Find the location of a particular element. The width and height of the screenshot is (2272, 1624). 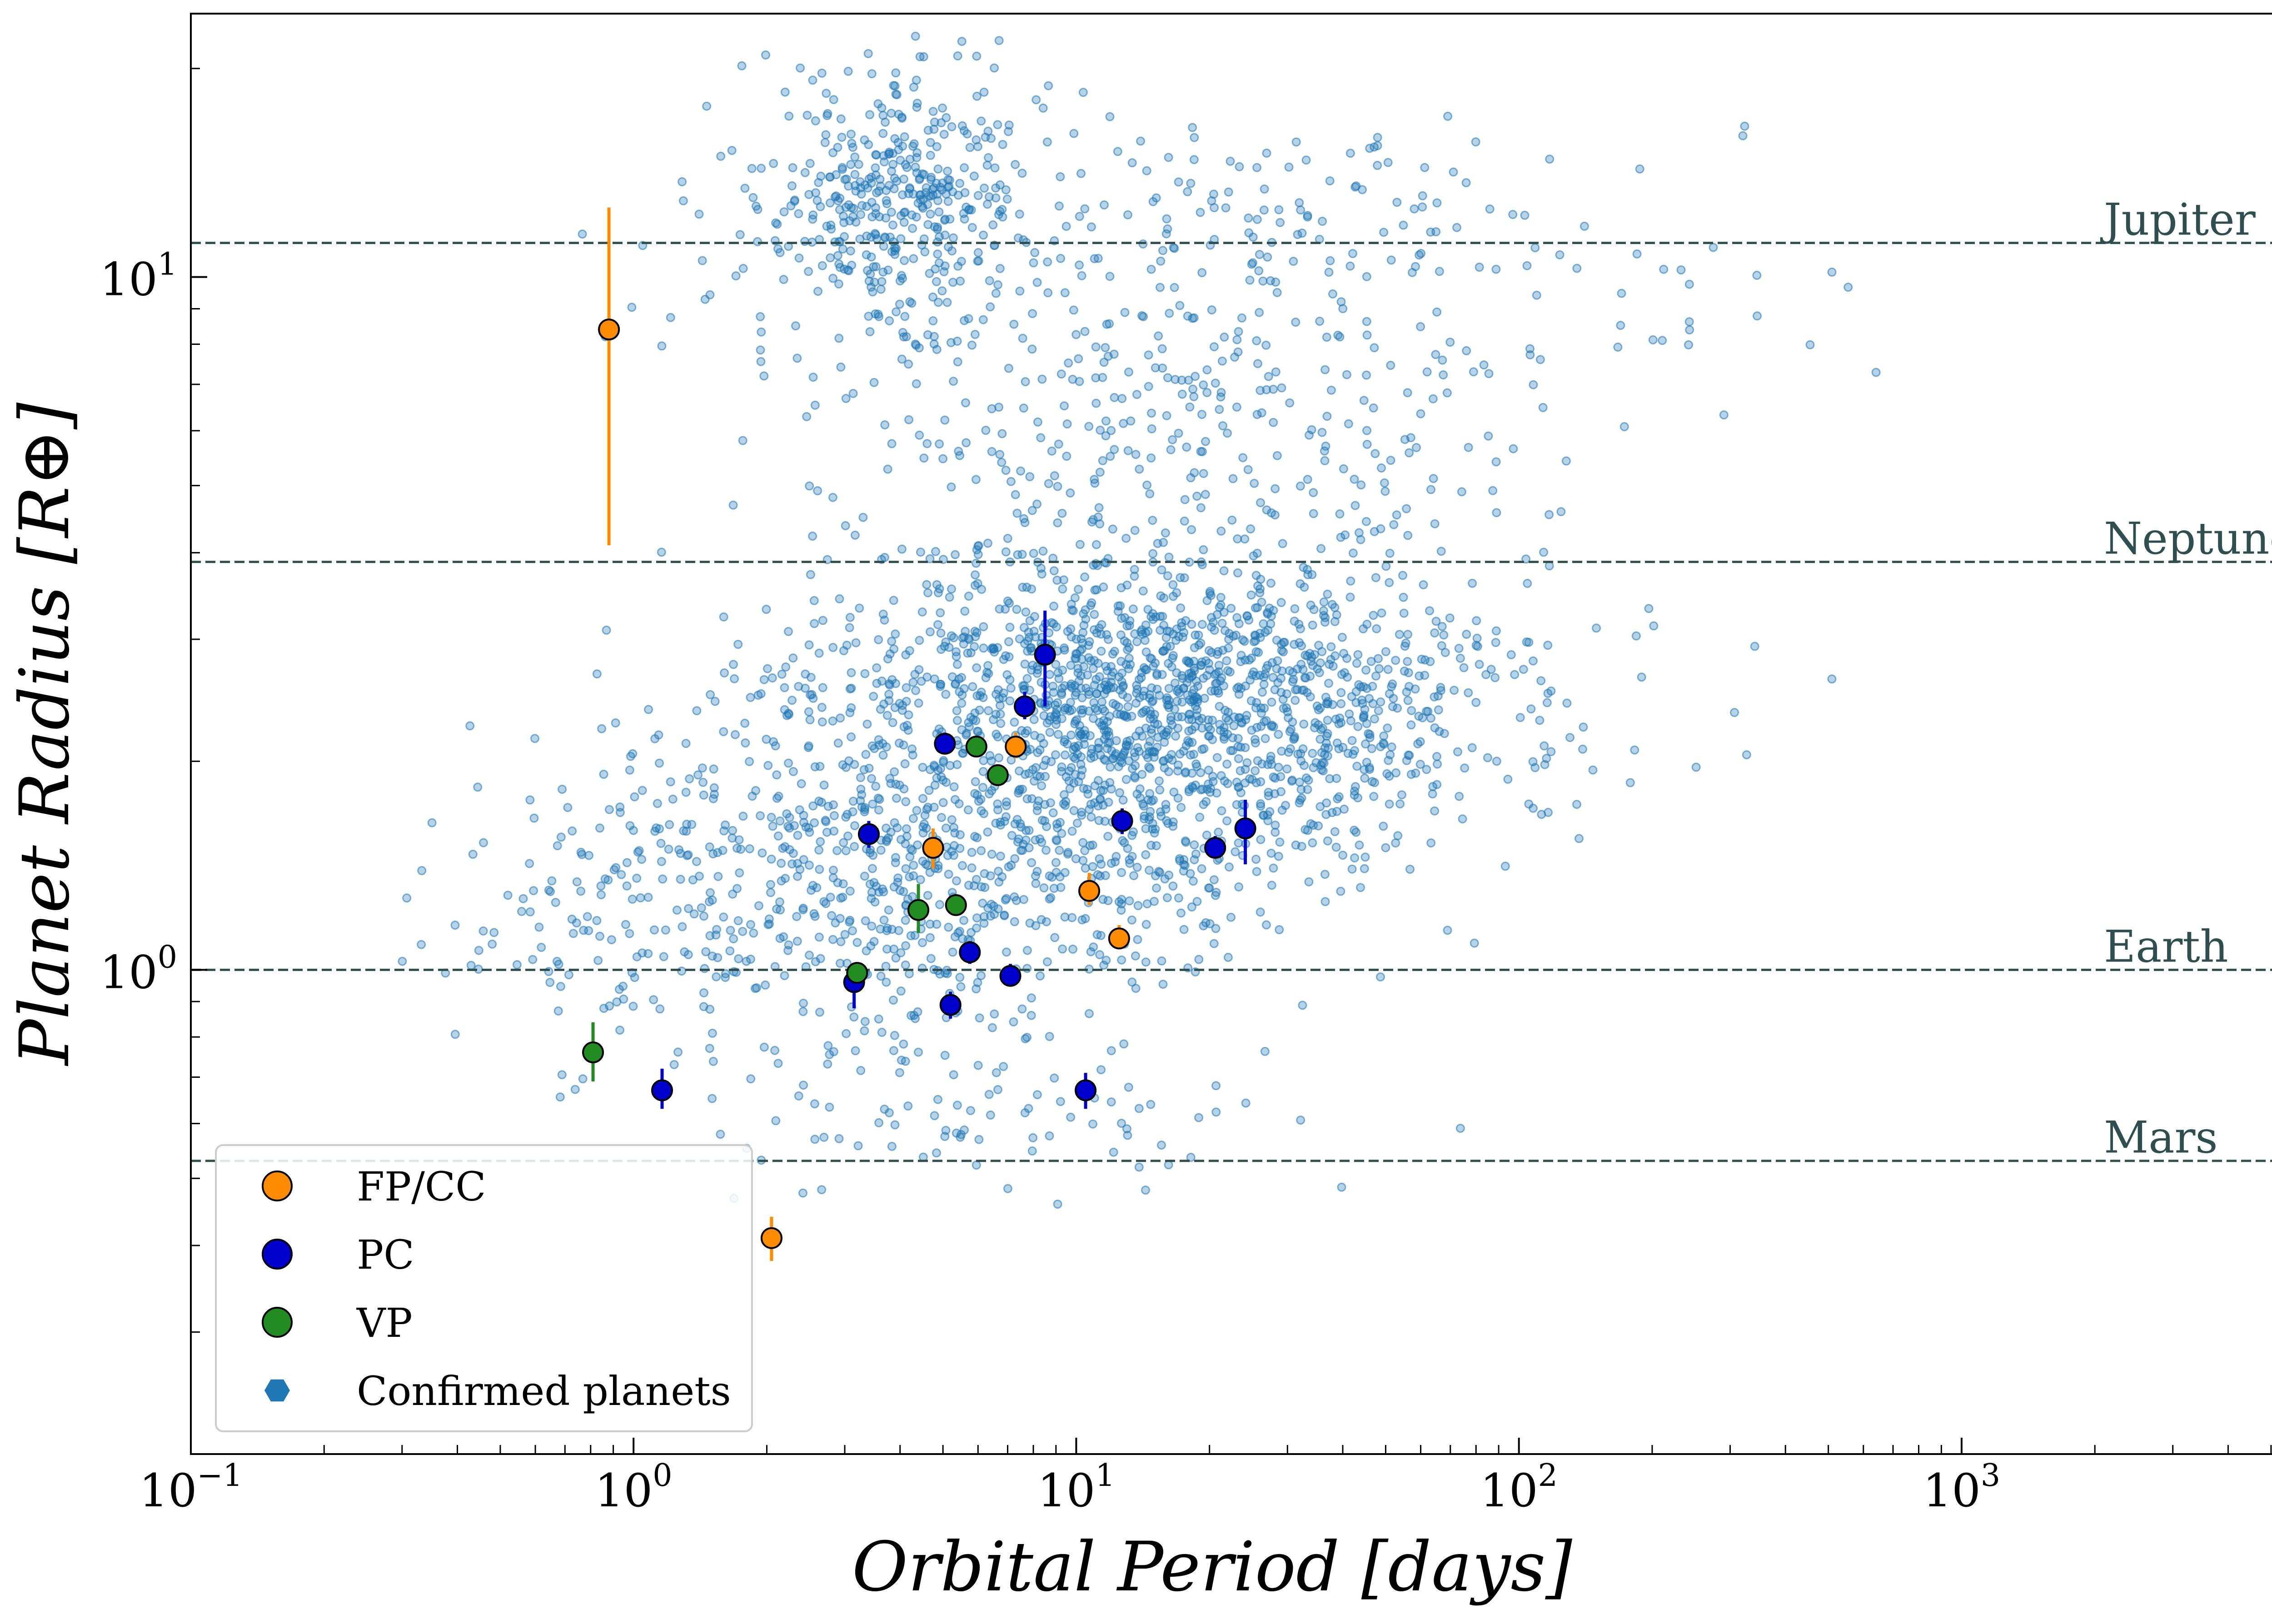

y-axis-title: Planet Radius [R⊕] is located at coordinates (45, 734).